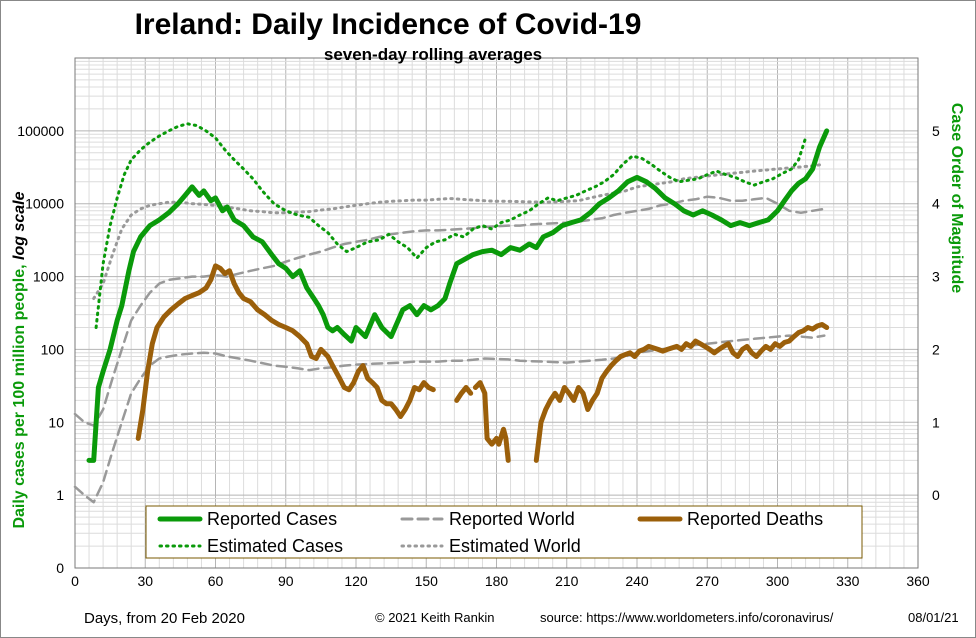 This screenshot has height=638, width=976. What do you see at coordinates (936, 422) in the screenshot?
I see `y-tick-label-right: 1` at bounding box center [936, 422].